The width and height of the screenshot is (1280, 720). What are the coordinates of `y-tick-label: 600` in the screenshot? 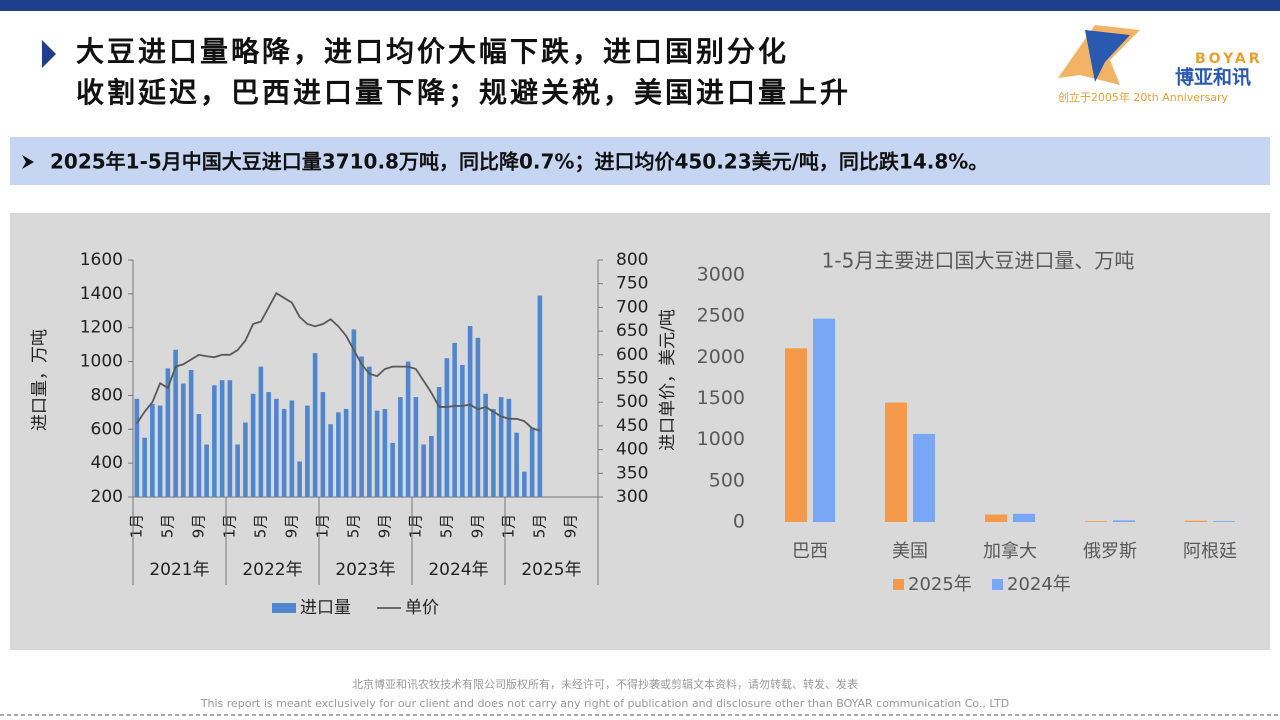 It's located at (107, 429).